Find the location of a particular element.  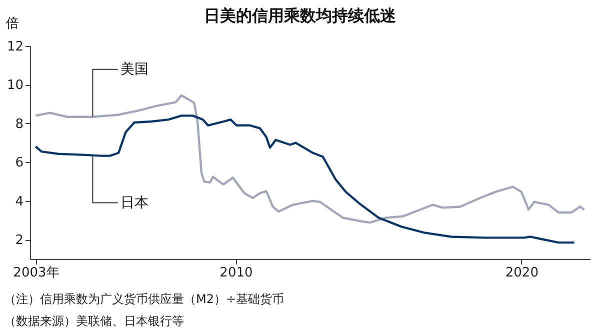

x-tick-label: 2020 is located at coordinates (521, 273).